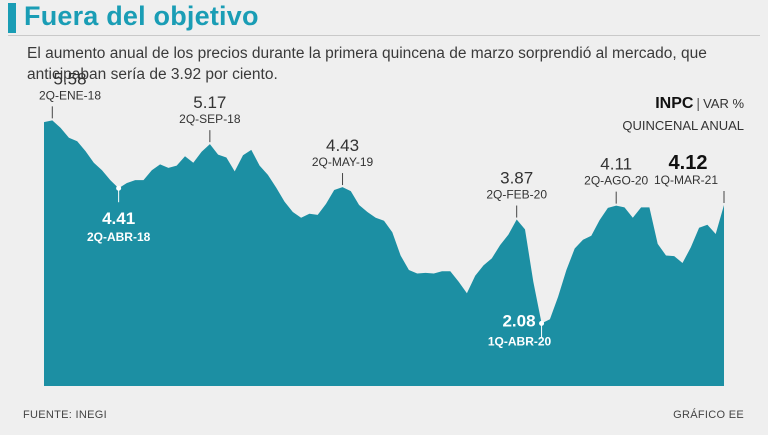  I want to click on annotation-2q-feb-20-date: 2Q-FEB-20, so click(516, 195).